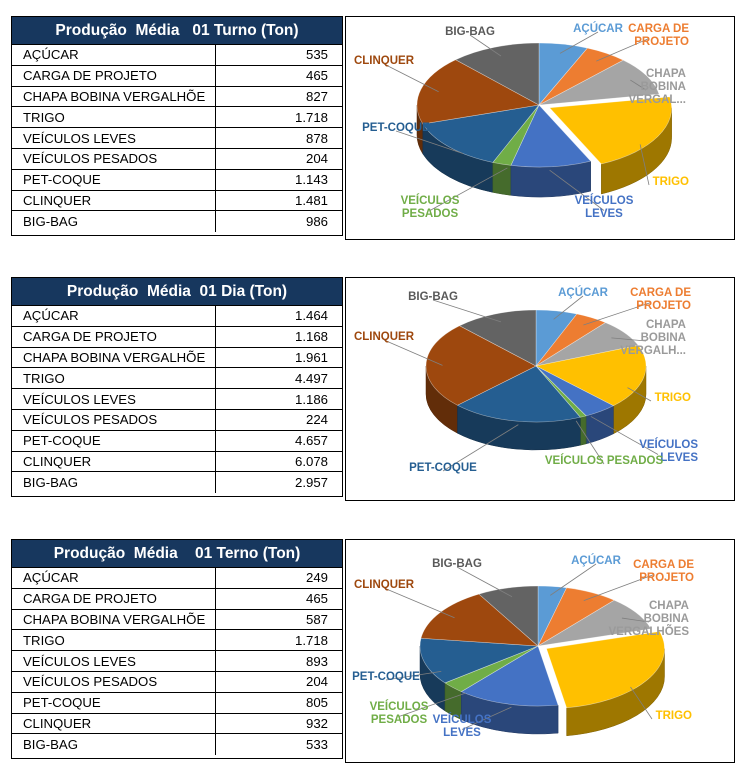 This screenshot has width=745, height=780. Describe the element at coordinates (479, 660) in the screenshot. I see `pie-slice-pet-coque` at that location.